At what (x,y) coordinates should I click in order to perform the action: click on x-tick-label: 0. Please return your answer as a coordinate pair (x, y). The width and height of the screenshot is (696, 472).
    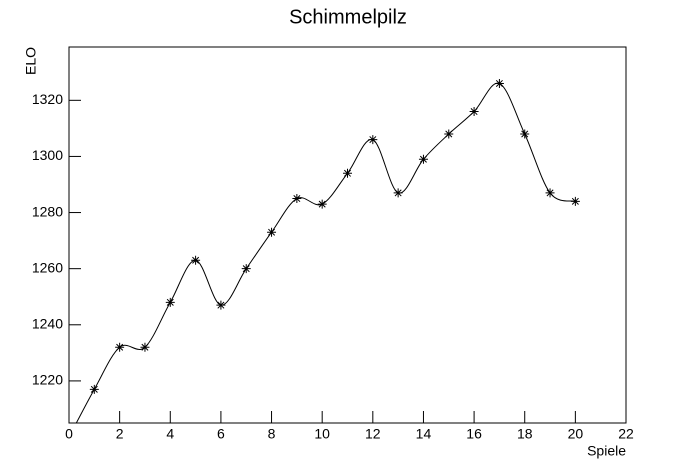
    Looking at the image, I should click on (69, 434).